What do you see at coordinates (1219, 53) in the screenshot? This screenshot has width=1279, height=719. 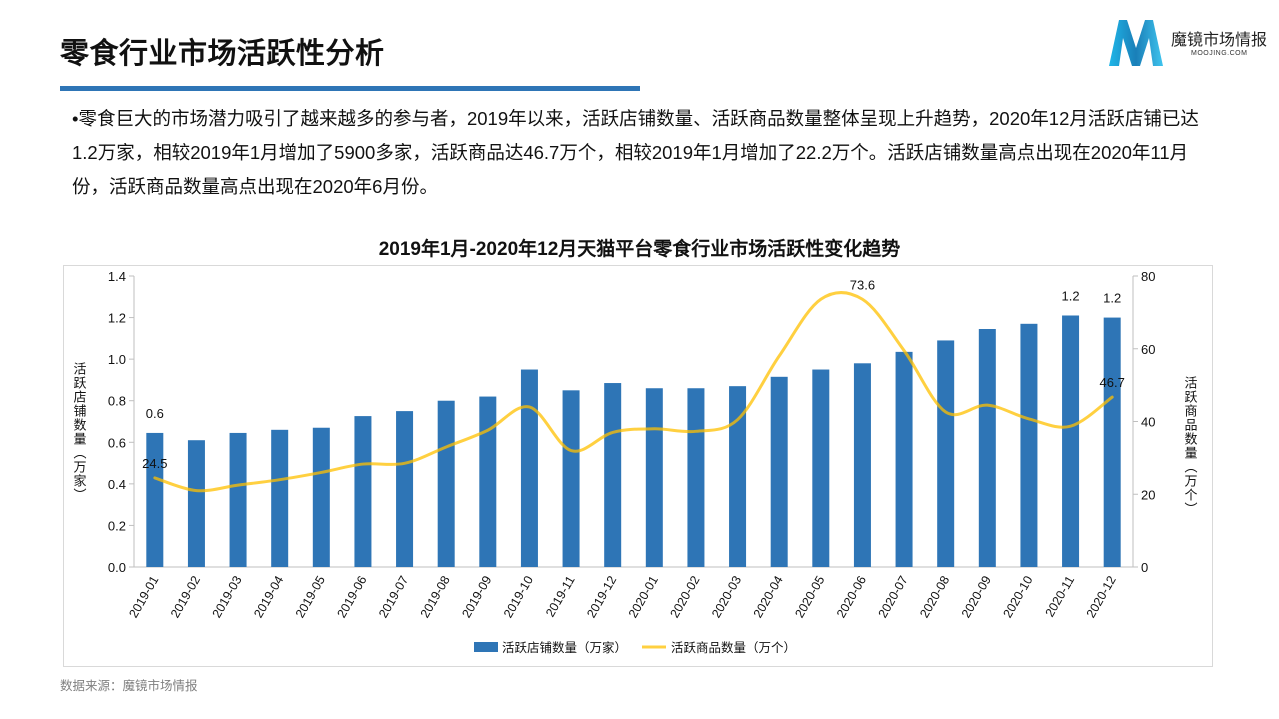 I see `logo-subtitle: MOOJING.COM` at bounding box center [1219, 53].